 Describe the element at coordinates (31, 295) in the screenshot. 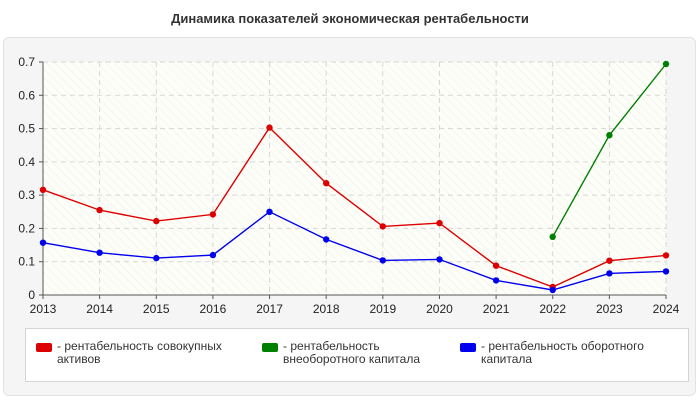

I see `y-tick-label: 0` at that location.